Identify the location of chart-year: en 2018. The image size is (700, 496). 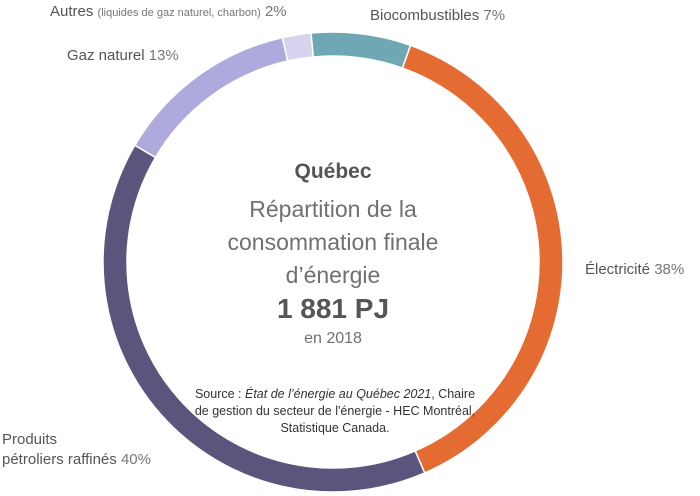
(333, 338).